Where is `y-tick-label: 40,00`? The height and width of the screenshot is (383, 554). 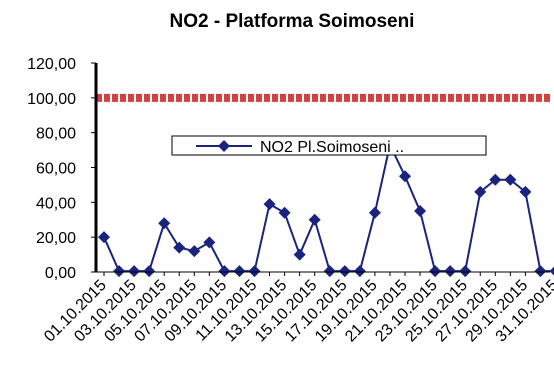 y-tick-label: 40,00 is located at coordinates (56, 203).